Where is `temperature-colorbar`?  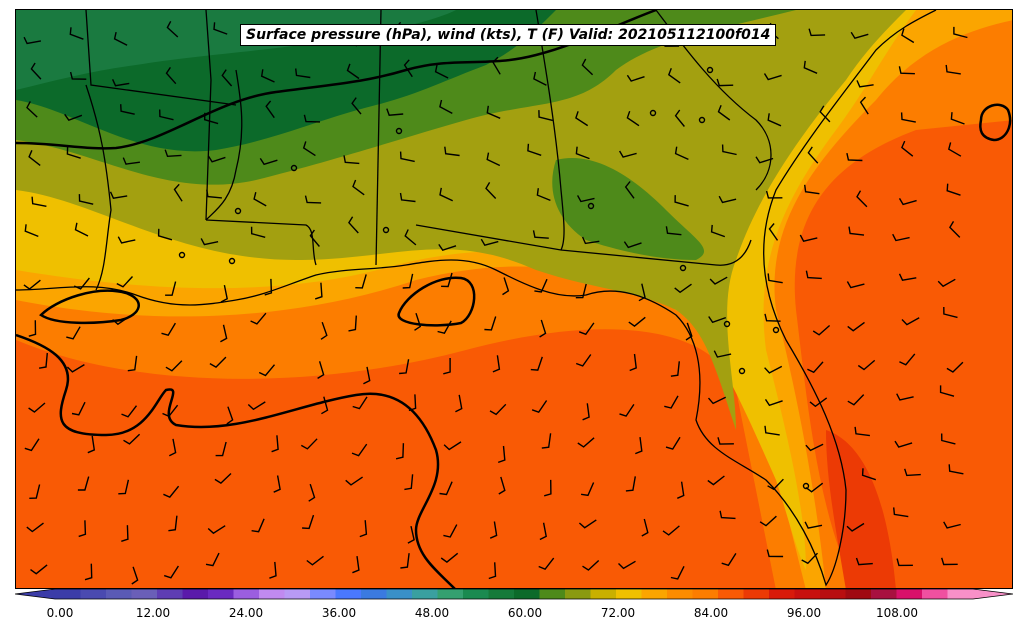 temperature-colorbar is located at coordinates (514, 594).